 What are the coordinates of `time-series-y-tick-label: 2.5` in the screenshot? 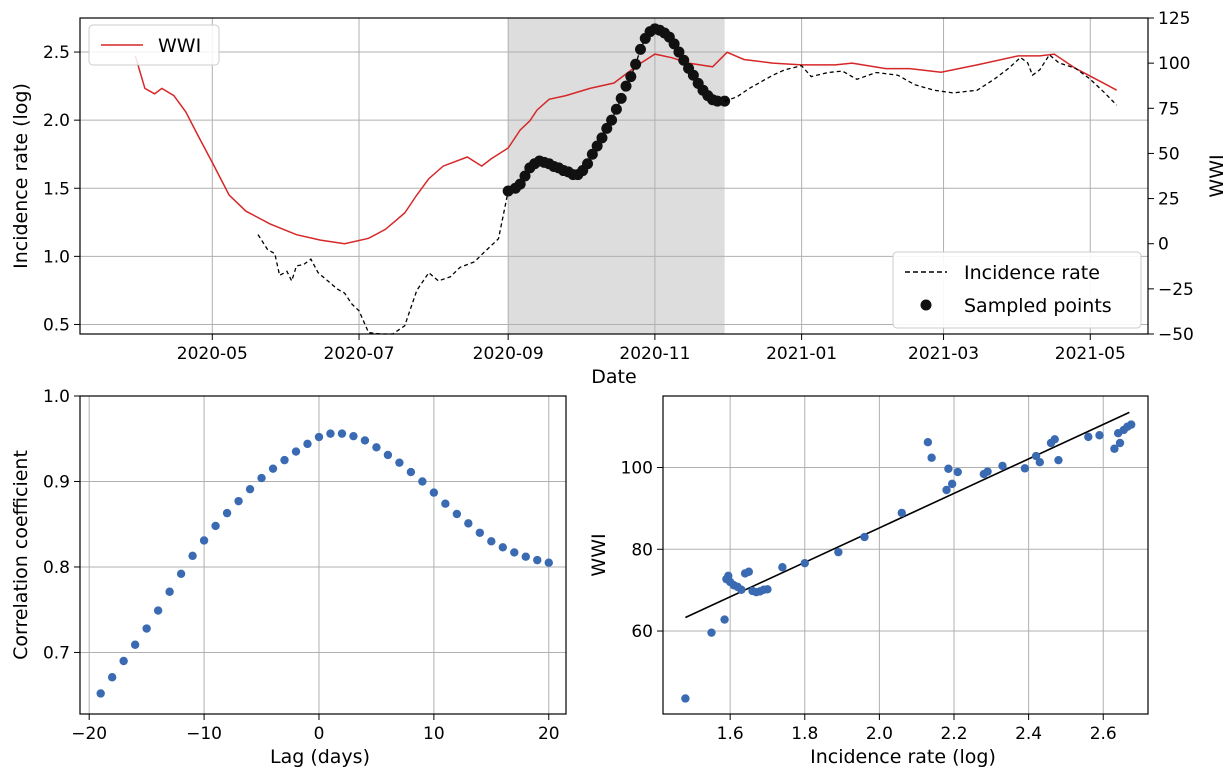 It's located at (56, 53).